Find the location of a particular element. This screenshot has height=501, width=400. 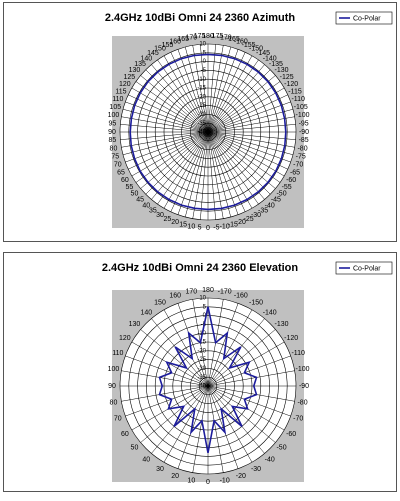

angle-tick-label: 55 is located at coordinates (129, 187).